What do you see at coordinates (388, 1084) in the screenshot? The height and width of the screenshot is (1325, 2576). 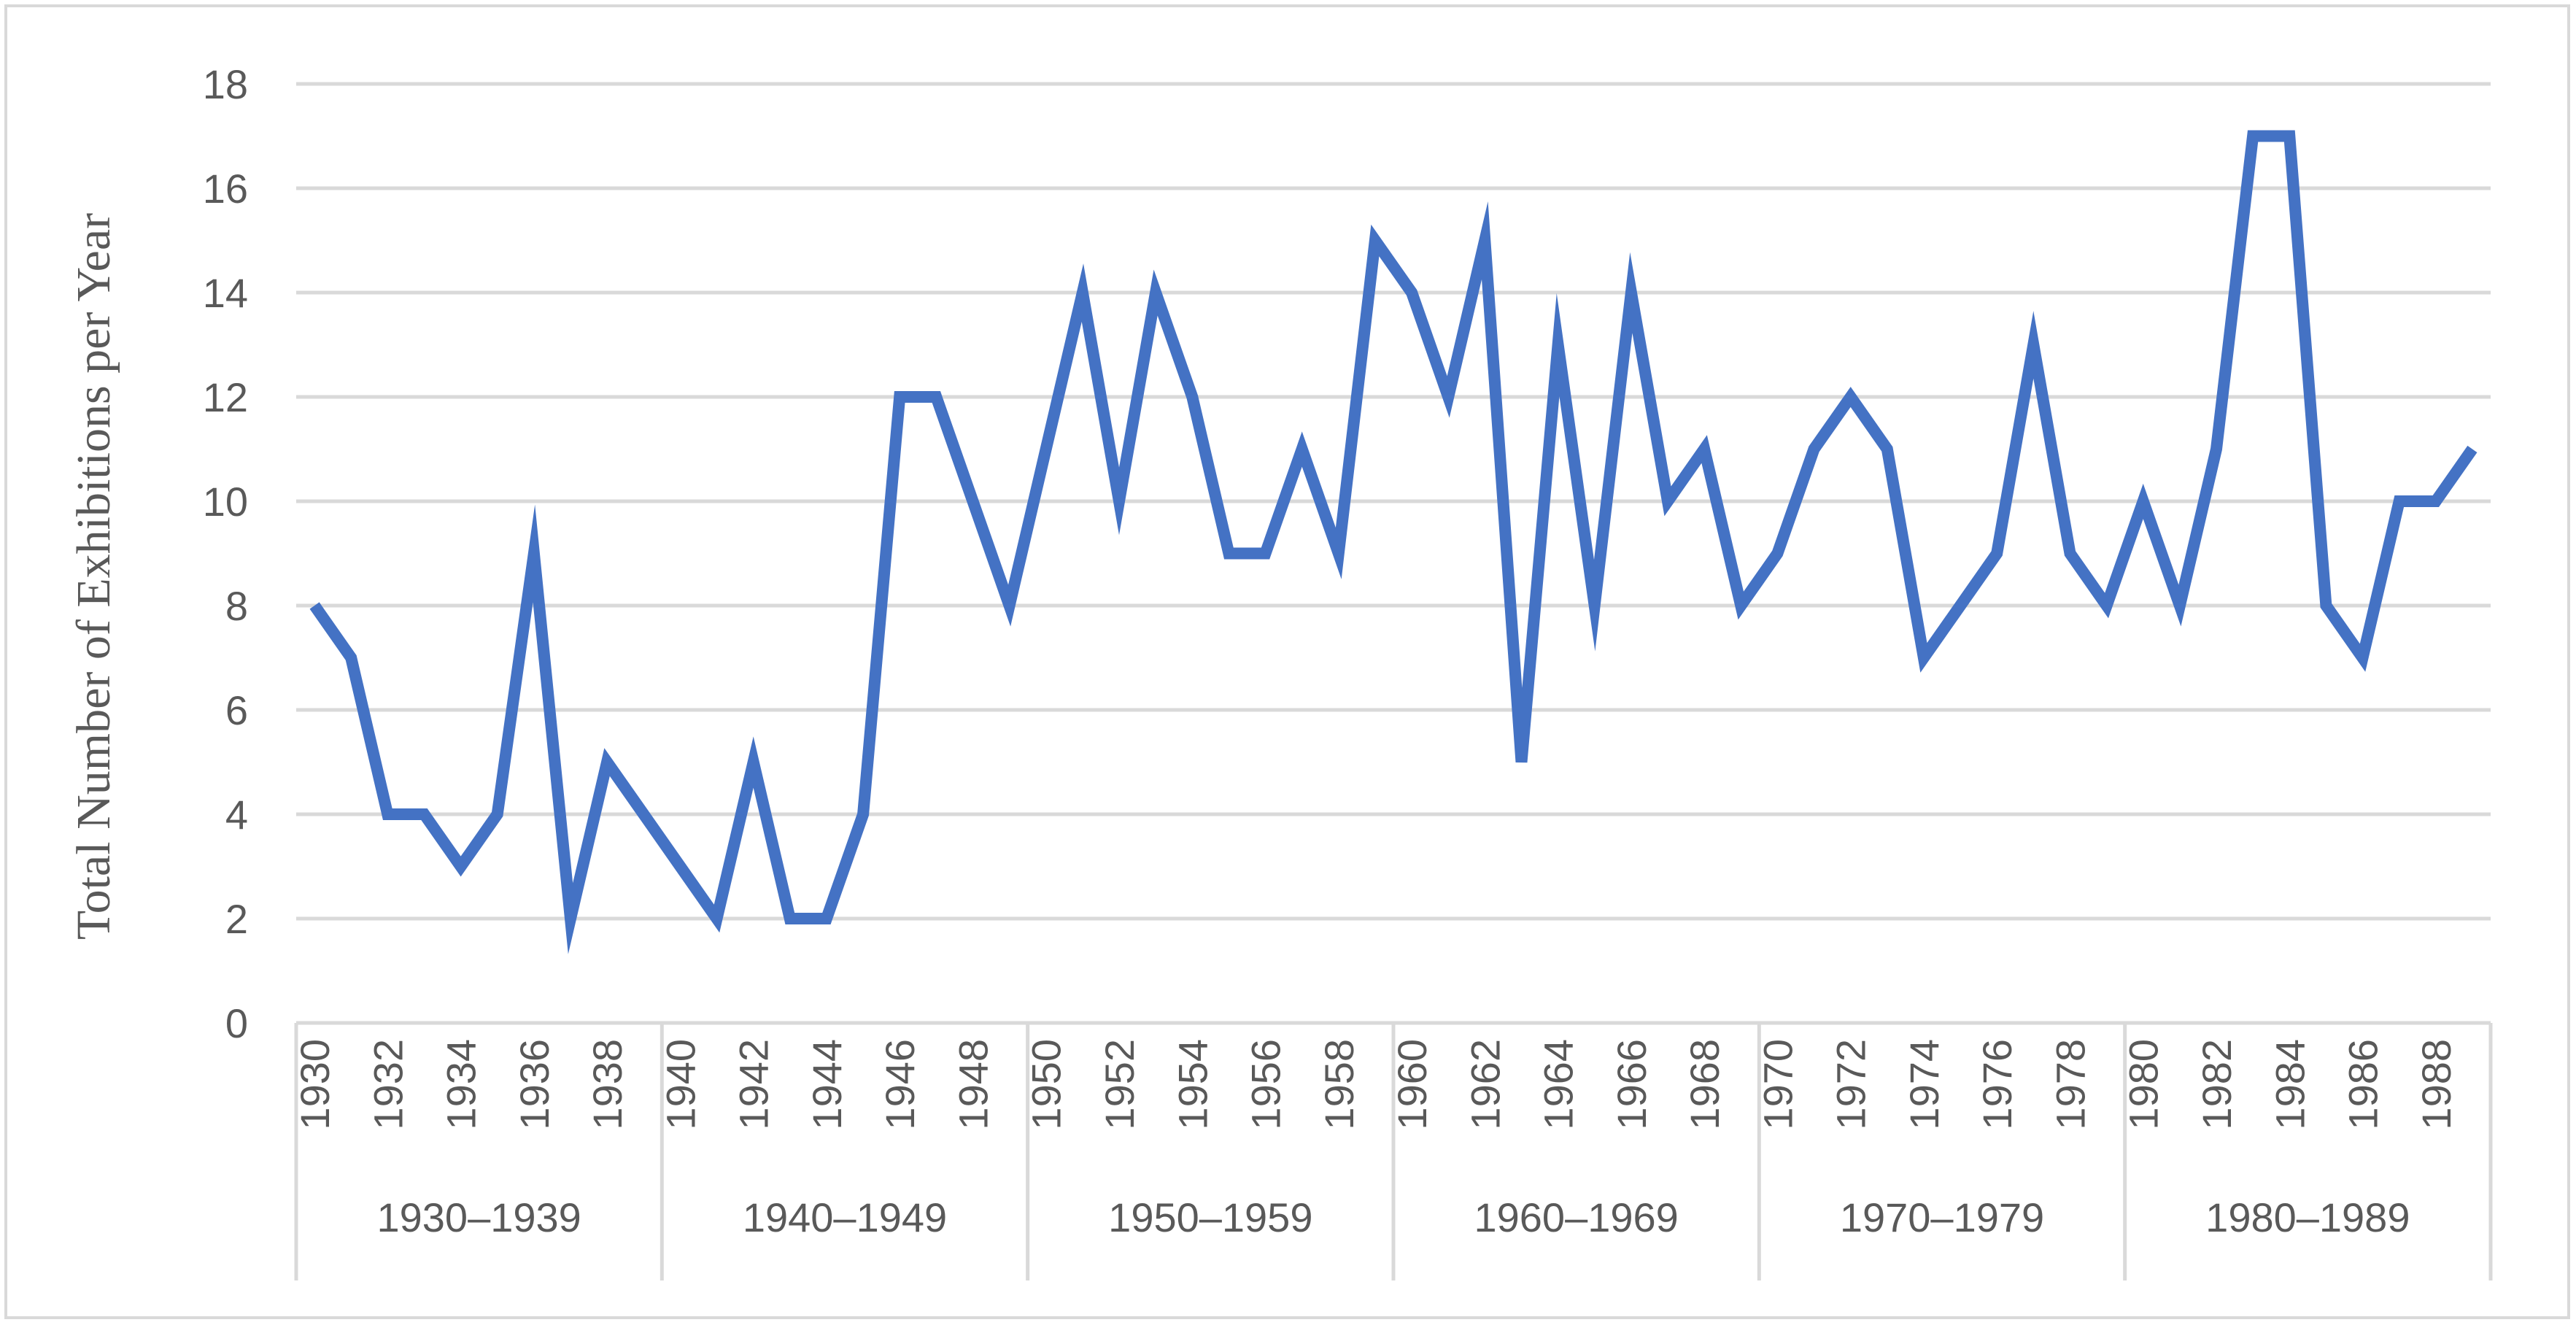 I see `x-tick-label: 1932` at bounding box center [388, 1084].